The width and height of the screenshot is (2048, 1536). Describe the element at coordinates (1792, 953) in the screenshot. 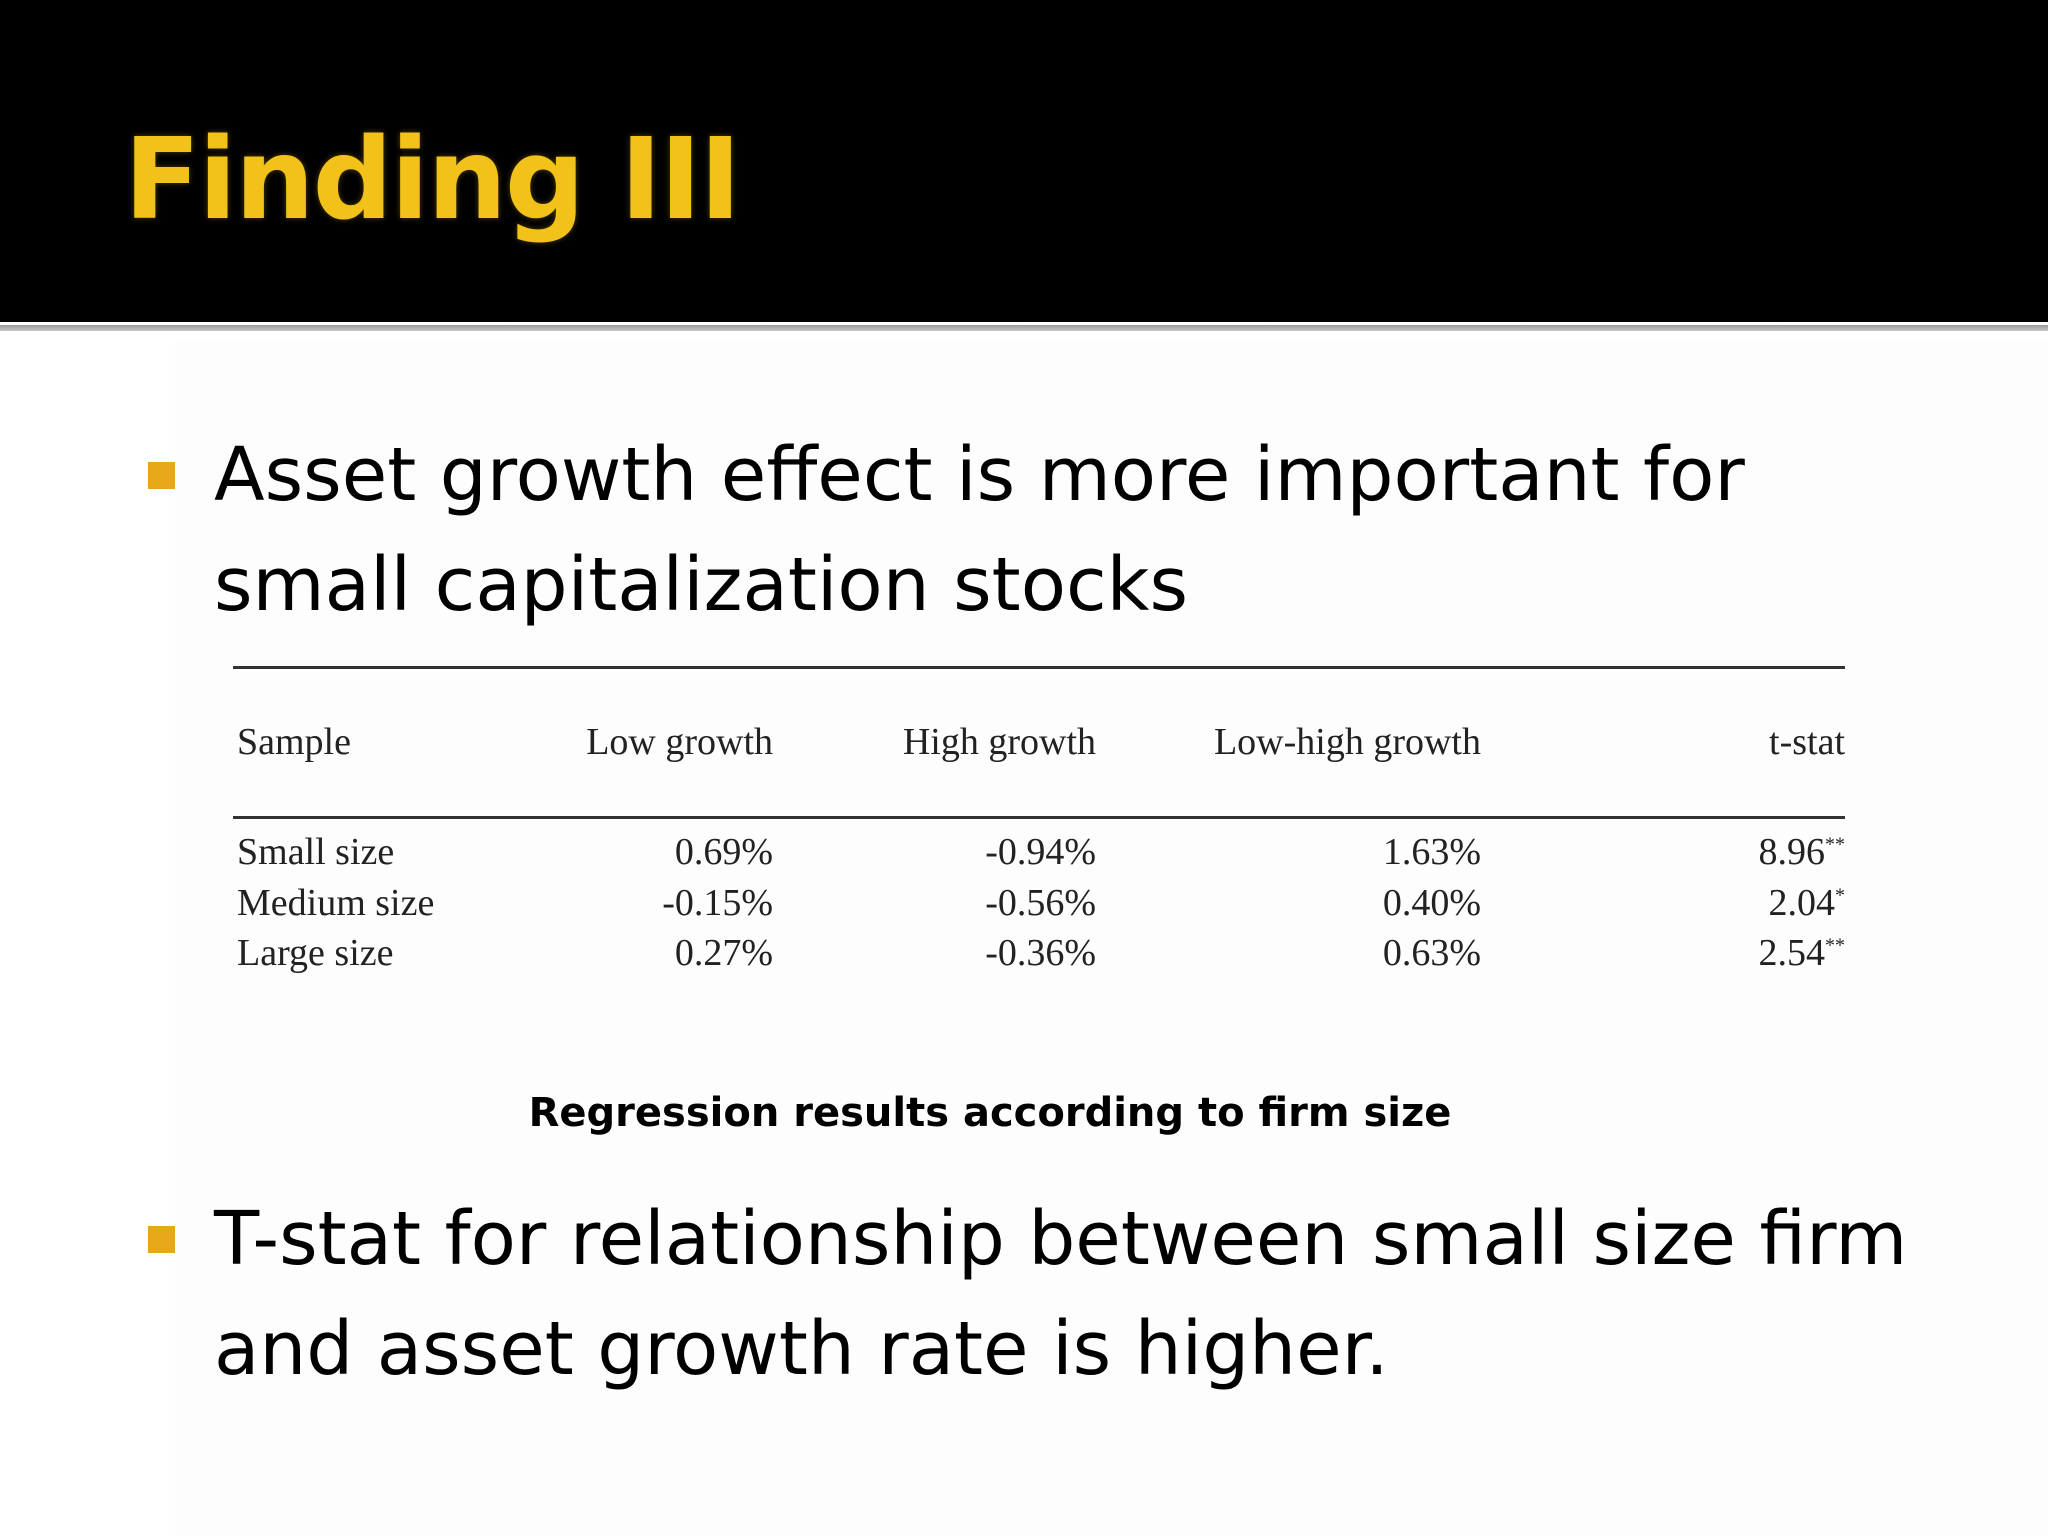

I see `t-stat-value: 2.54` at that location.